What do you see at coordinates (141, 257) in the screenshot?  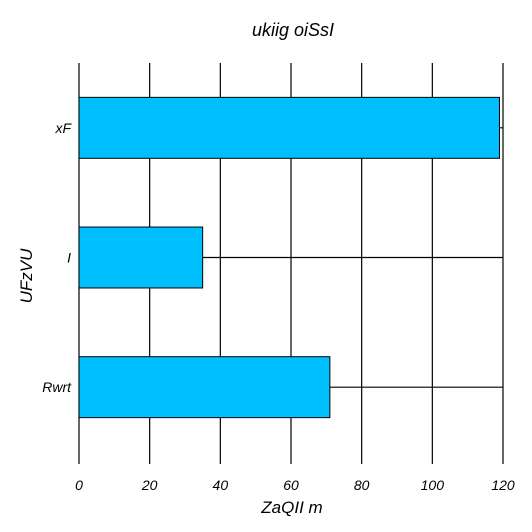 I see `bar-i` at bounding box center [141, 257].